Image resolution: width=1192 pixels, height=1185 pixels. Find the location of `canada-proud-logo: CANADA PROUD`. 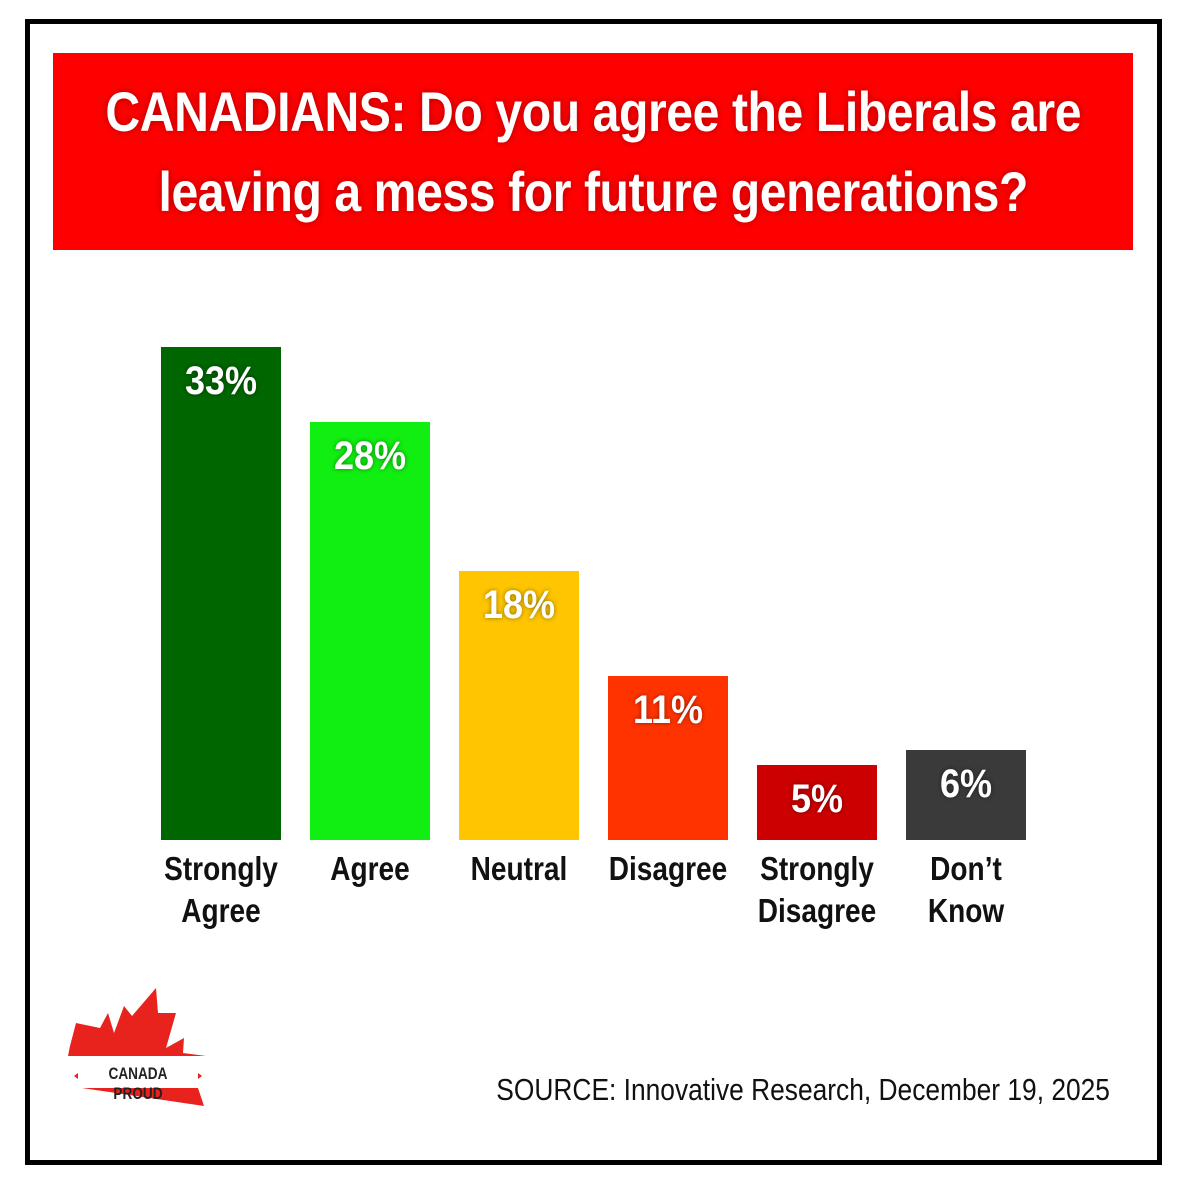

canada-proud-logo: CANADA PROUD is located at coordinates (138, 1047).